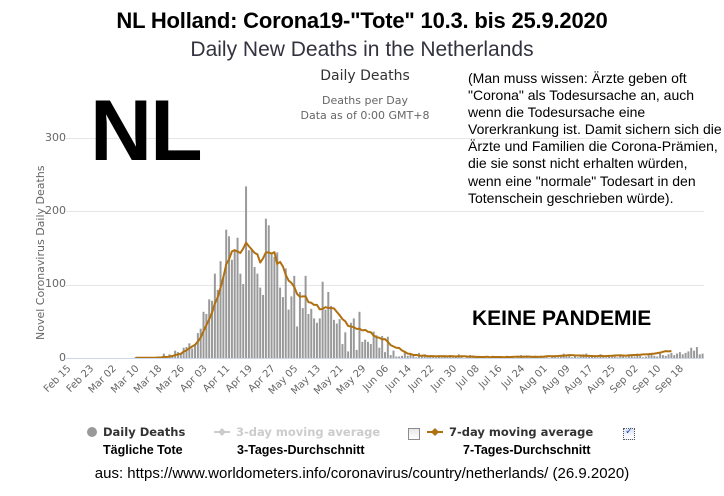 The width and height of the screenshot is (724, 496). Describe the element at coordinates (414, 434) in the screenshot. I see `checkbox-3day-average` at that location.